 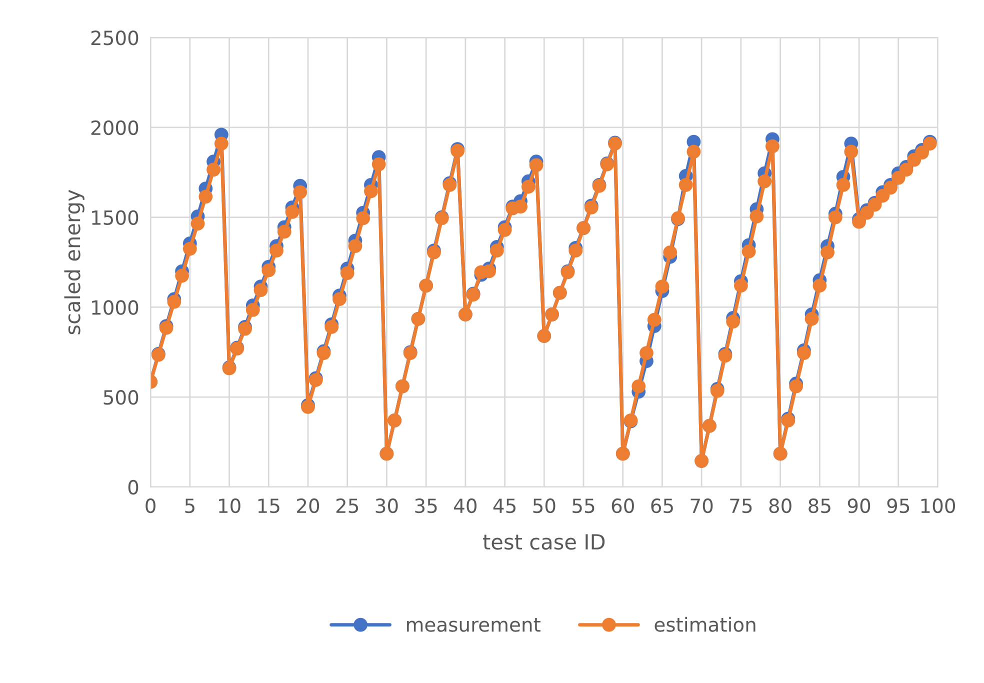 What do you see at coordinates (701, 506) in the screenshot?
I see `x-tick-label: 70` at bounding box center [701, 506].